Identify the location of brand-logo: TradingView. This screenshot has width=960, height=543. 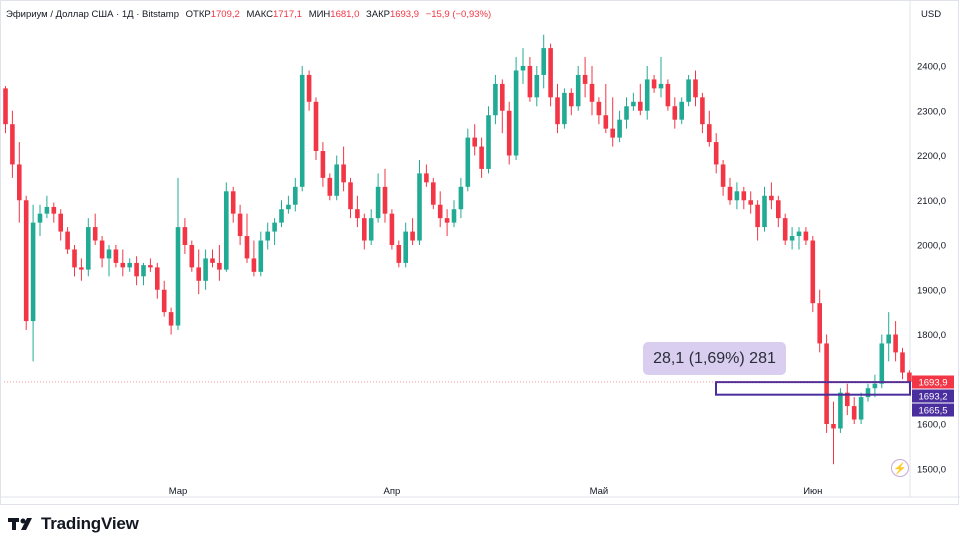
(73, 524).